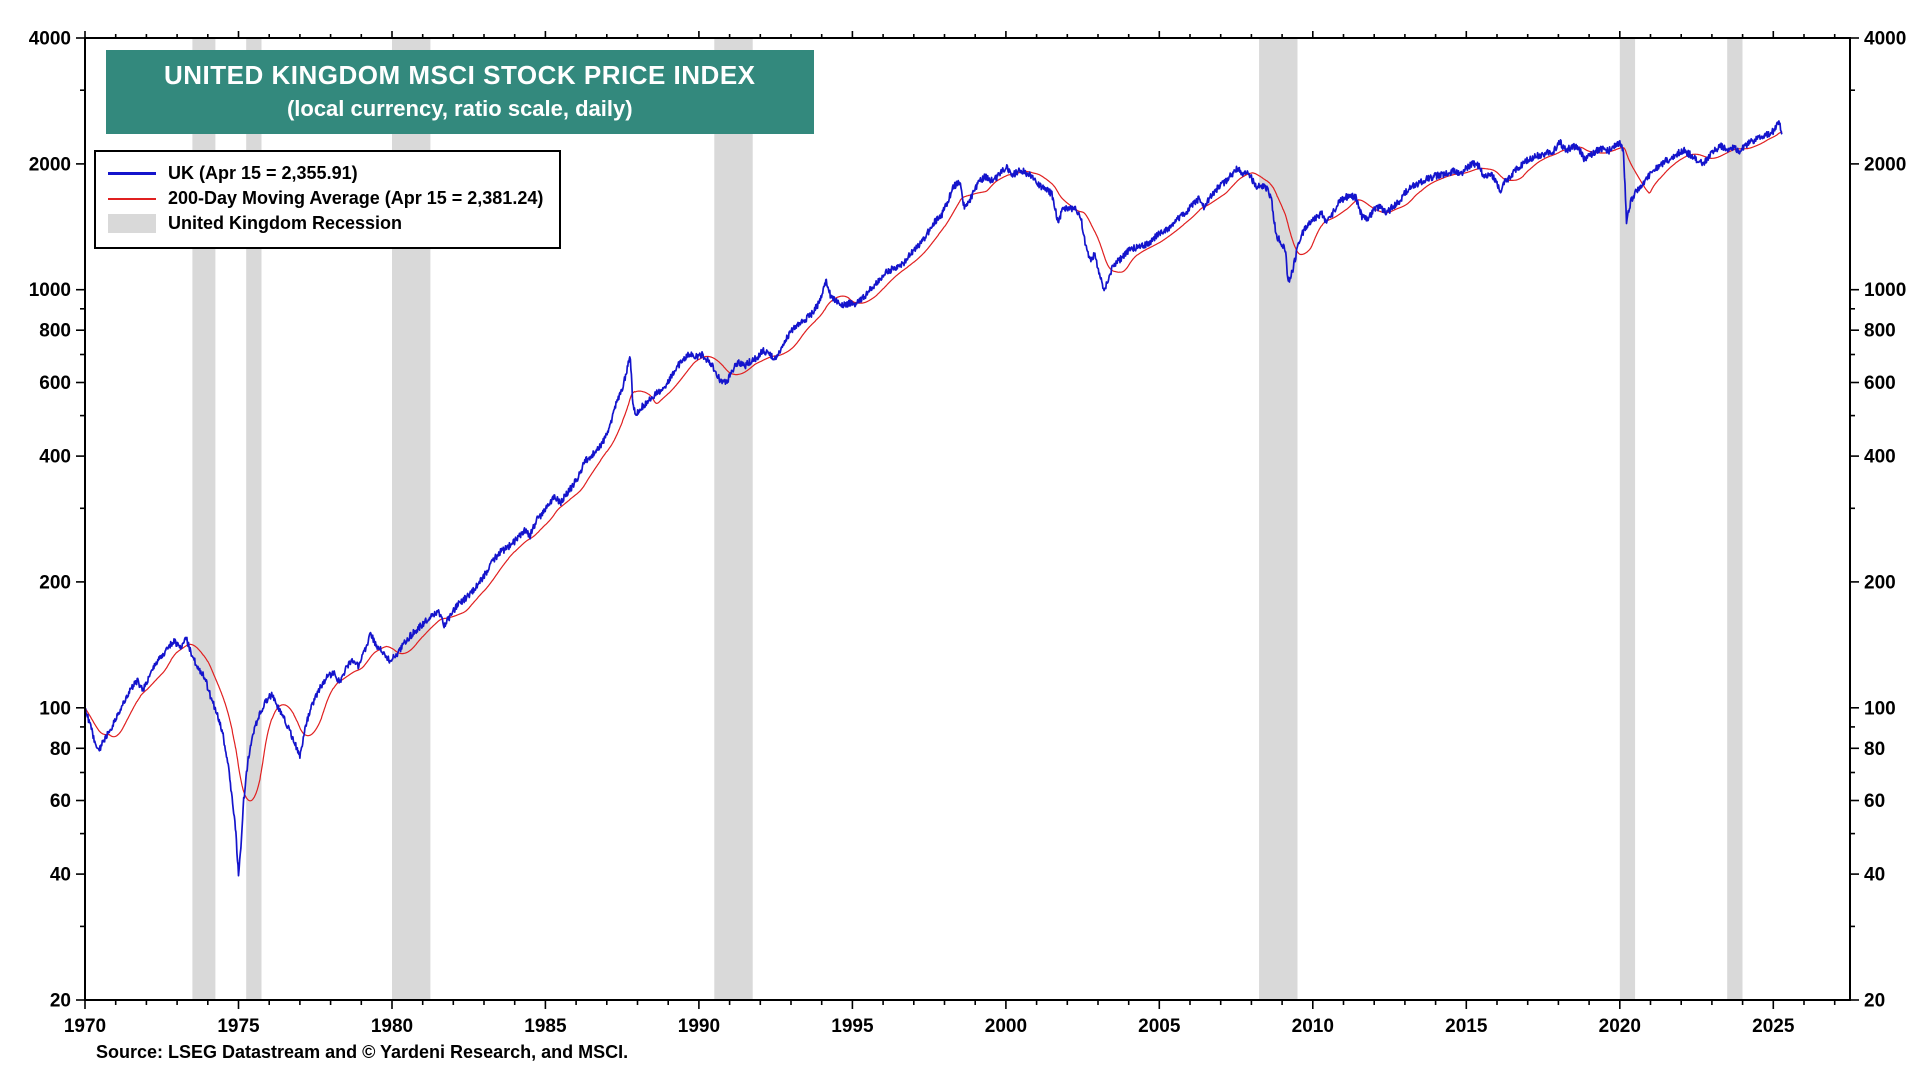 The image size is (1920, 1080). What do you see at coordinates (238, 1026) in the screenshot?
I see `svg-text: 1975` at bounding box center [238, 1026].